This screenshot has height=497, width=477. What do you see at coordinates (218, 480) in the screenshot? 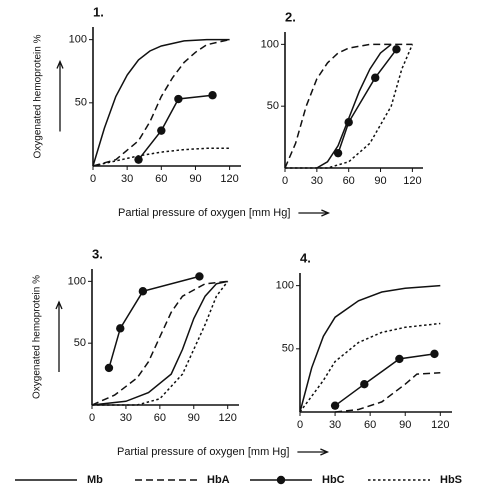
I see `legend-label: HbA` at bounding box center [218, 480].